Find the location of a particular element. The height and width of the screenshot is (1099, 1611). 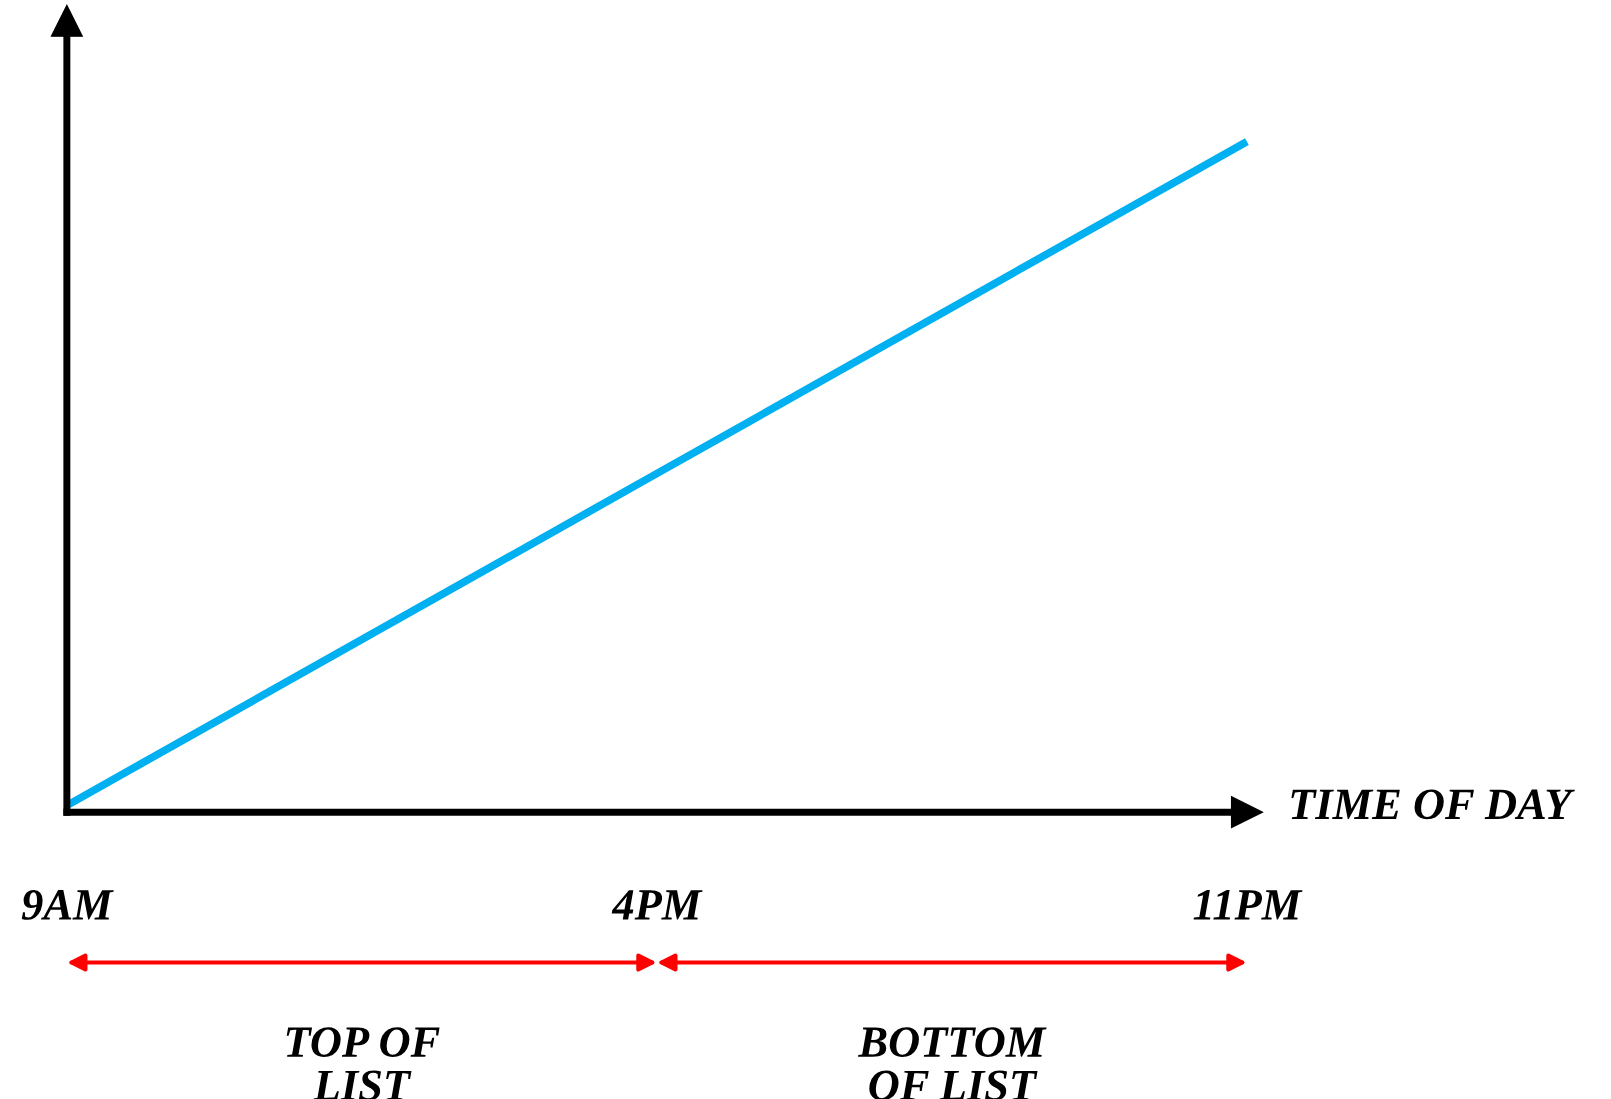

x-tick-label: 4PM is located at coordinates (657, 905).